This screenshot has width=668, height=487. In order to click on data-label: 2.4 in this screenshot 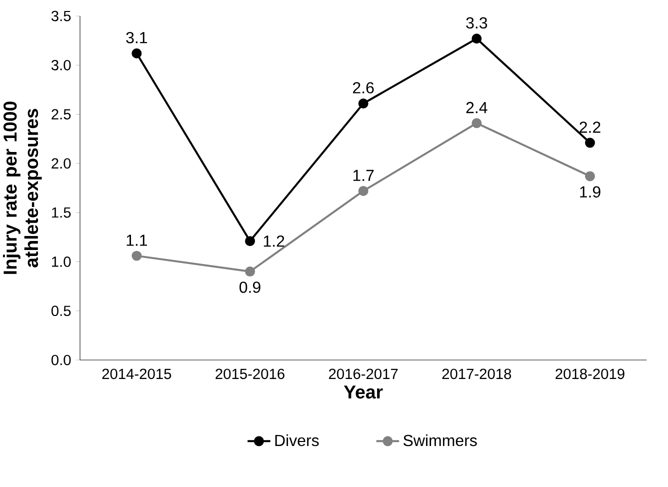, I will do `click(477, 108)`.